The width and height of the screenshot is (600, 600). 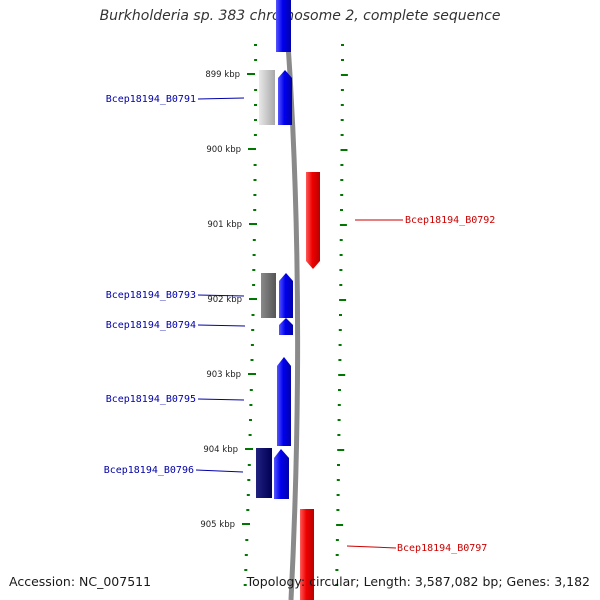 What do you see at coordinates (283, 249) in the screenshot?
I see `forward-strand-genes` at bounding box center [283, 249].